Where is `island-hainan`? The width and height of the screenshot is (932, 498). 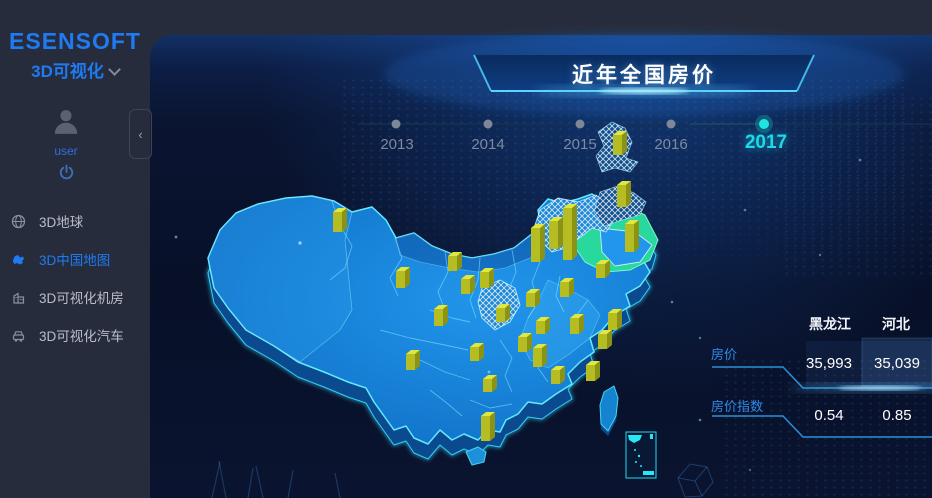
island-hainan is located at coordinates (476, 456).